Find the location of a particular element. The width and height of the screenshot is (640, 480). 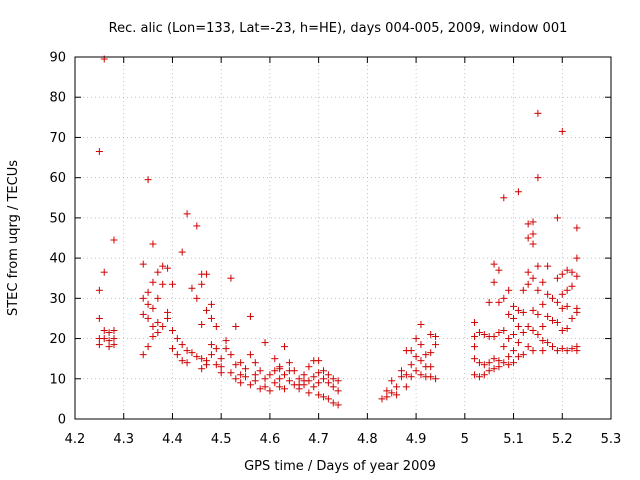

y-tick-label: 80 is located at coordinates (57, 98).